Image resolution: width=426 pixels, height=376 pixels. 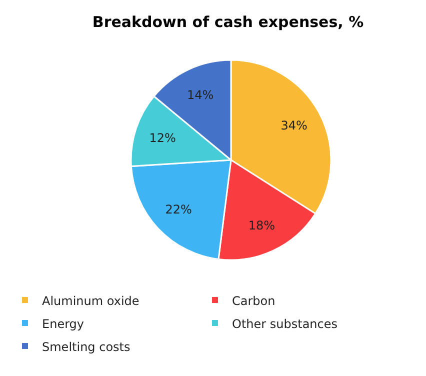 What do you see at coordinates (254, 301) in the screenshot?
I see `legend-label: Carbon` at bounding box center [254, 301].